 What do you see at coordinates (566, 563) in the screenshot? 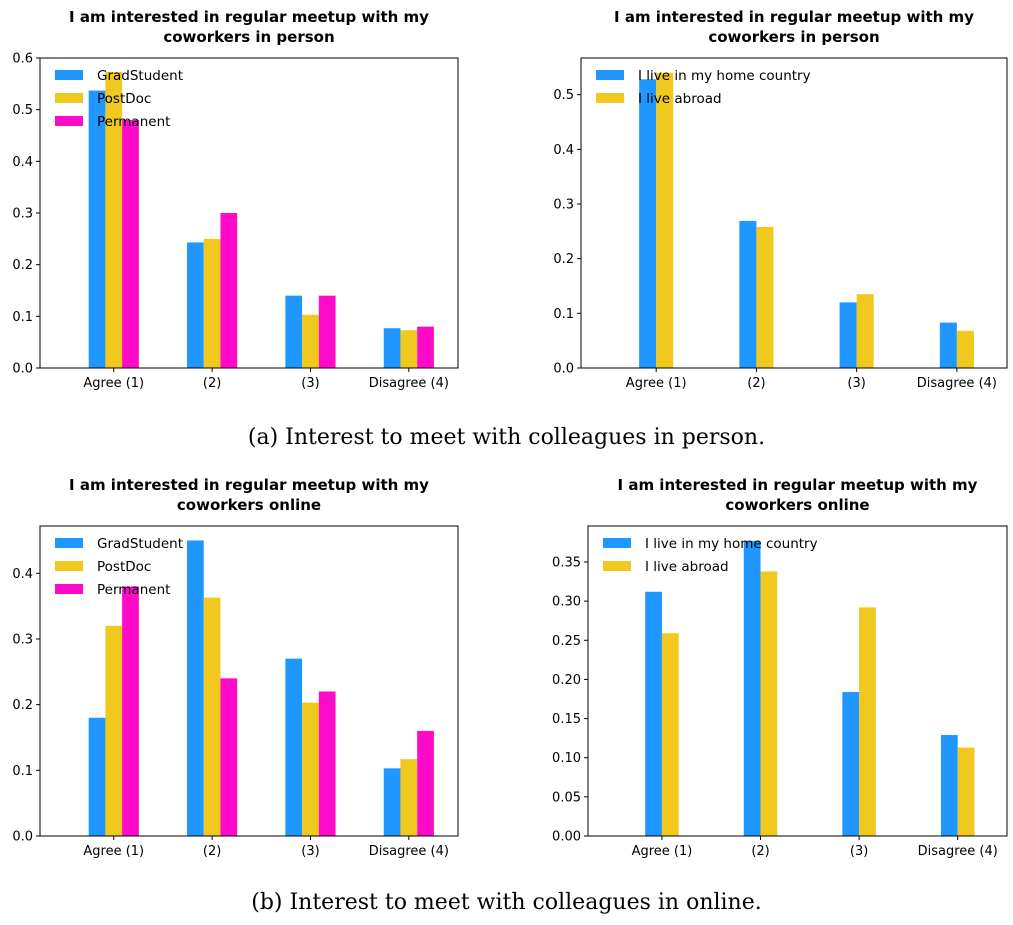
I see `y-tick-label: 0.35` at bounding box center [566, 563].